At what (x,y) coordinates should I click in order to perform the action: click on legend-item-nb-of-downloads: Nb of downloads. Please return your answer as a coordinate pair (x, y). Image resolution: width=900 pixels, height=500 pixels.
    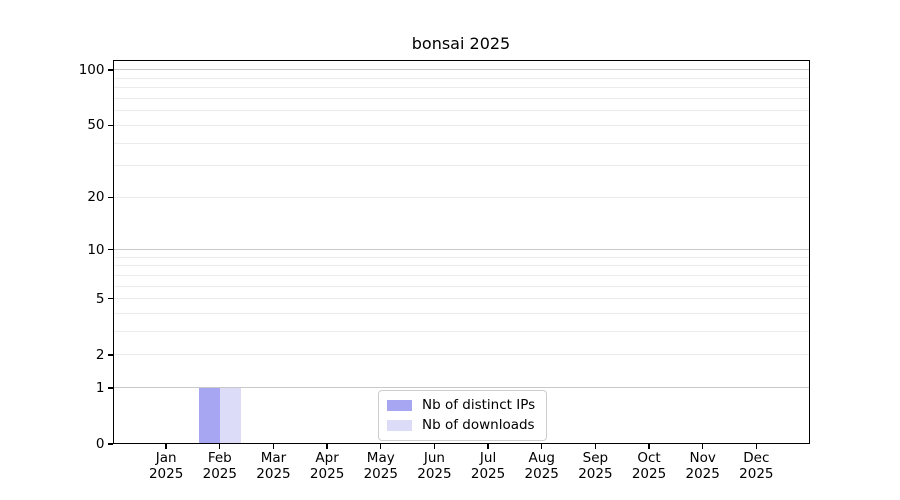
    Looking at the image, I should click on (461, 425).